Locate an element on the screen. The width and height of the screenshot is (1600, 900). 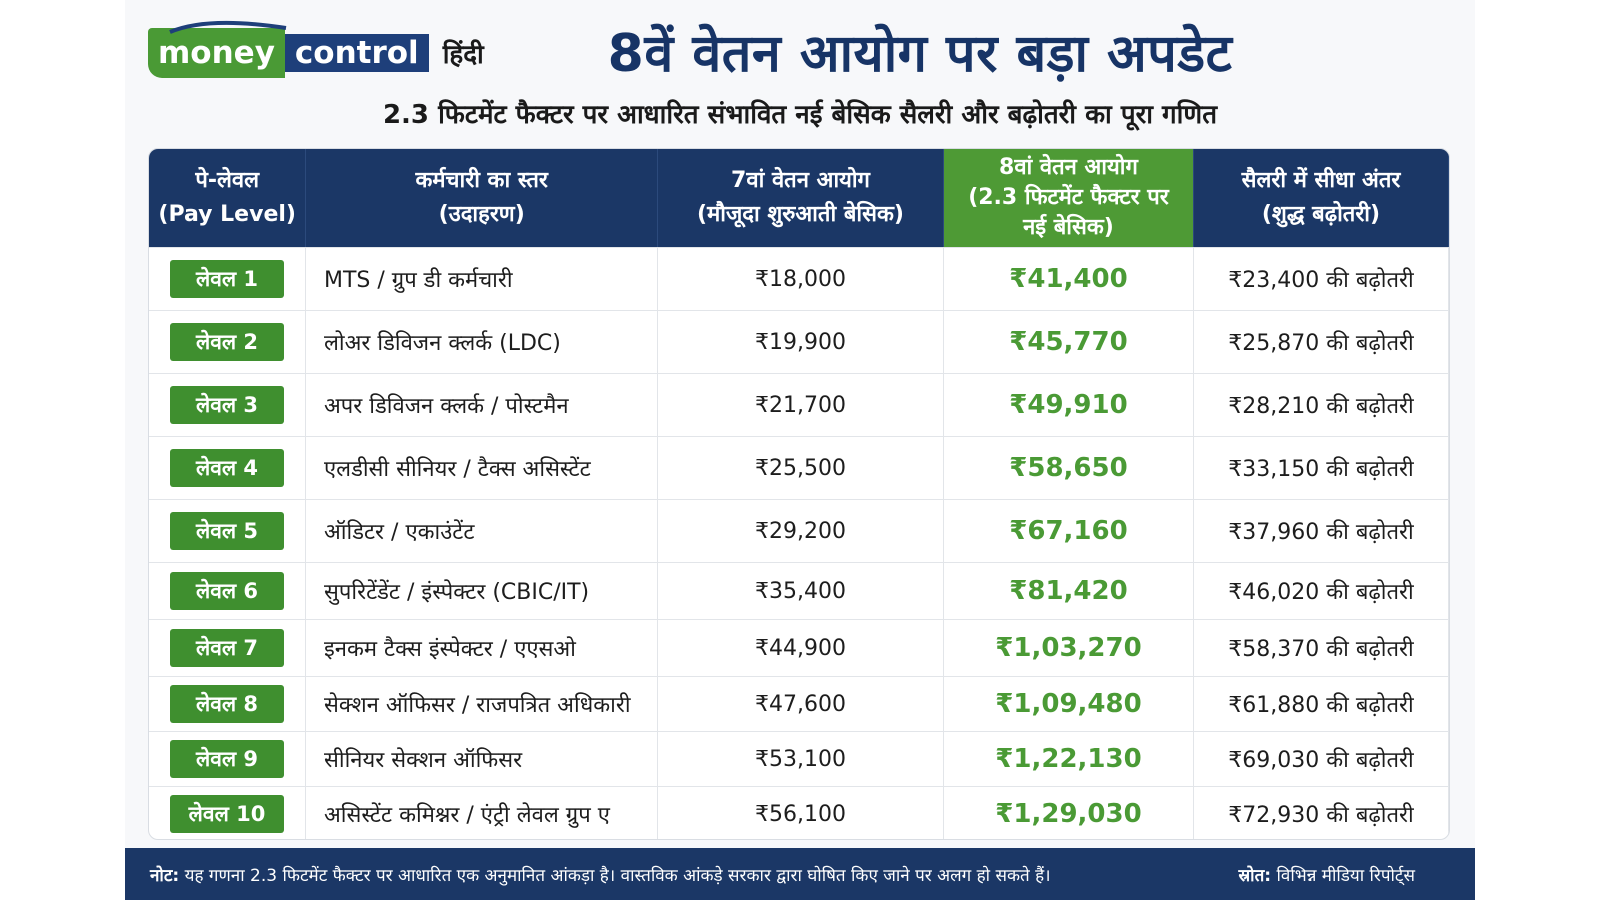
new-basic-cell: ₹81,420 is located at coordinates (1069, 591).